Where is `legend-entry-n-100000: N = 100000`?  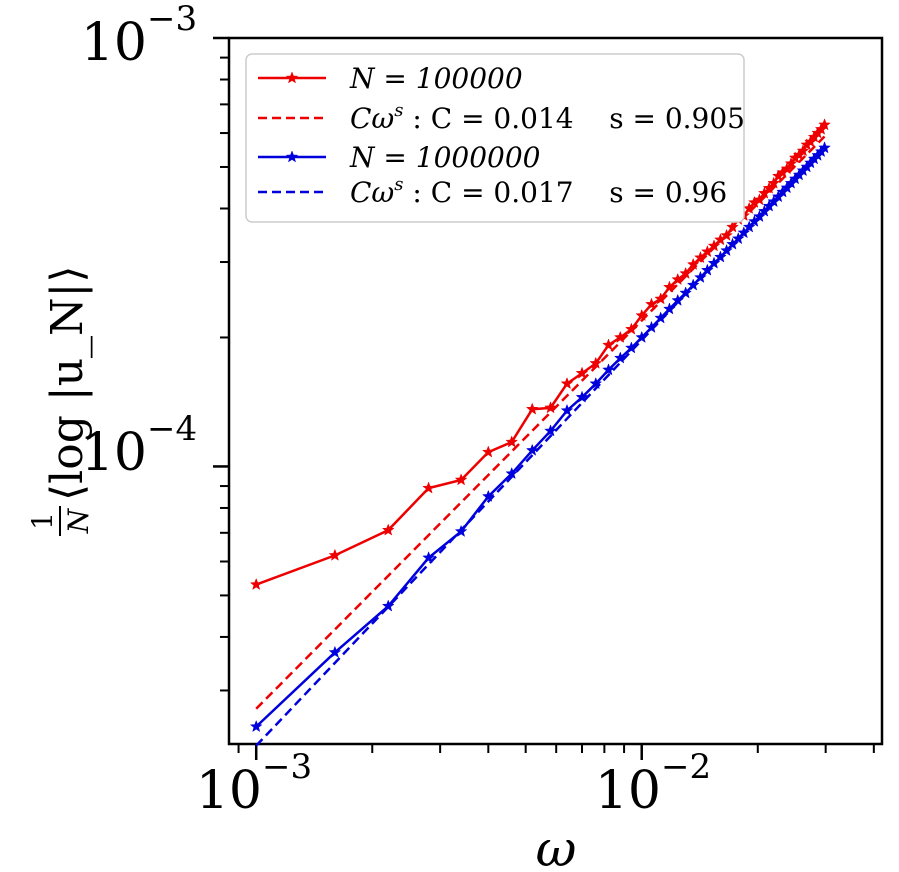 legend-entry-n-100000: N = 100000 is located at coordinates (390, 78).